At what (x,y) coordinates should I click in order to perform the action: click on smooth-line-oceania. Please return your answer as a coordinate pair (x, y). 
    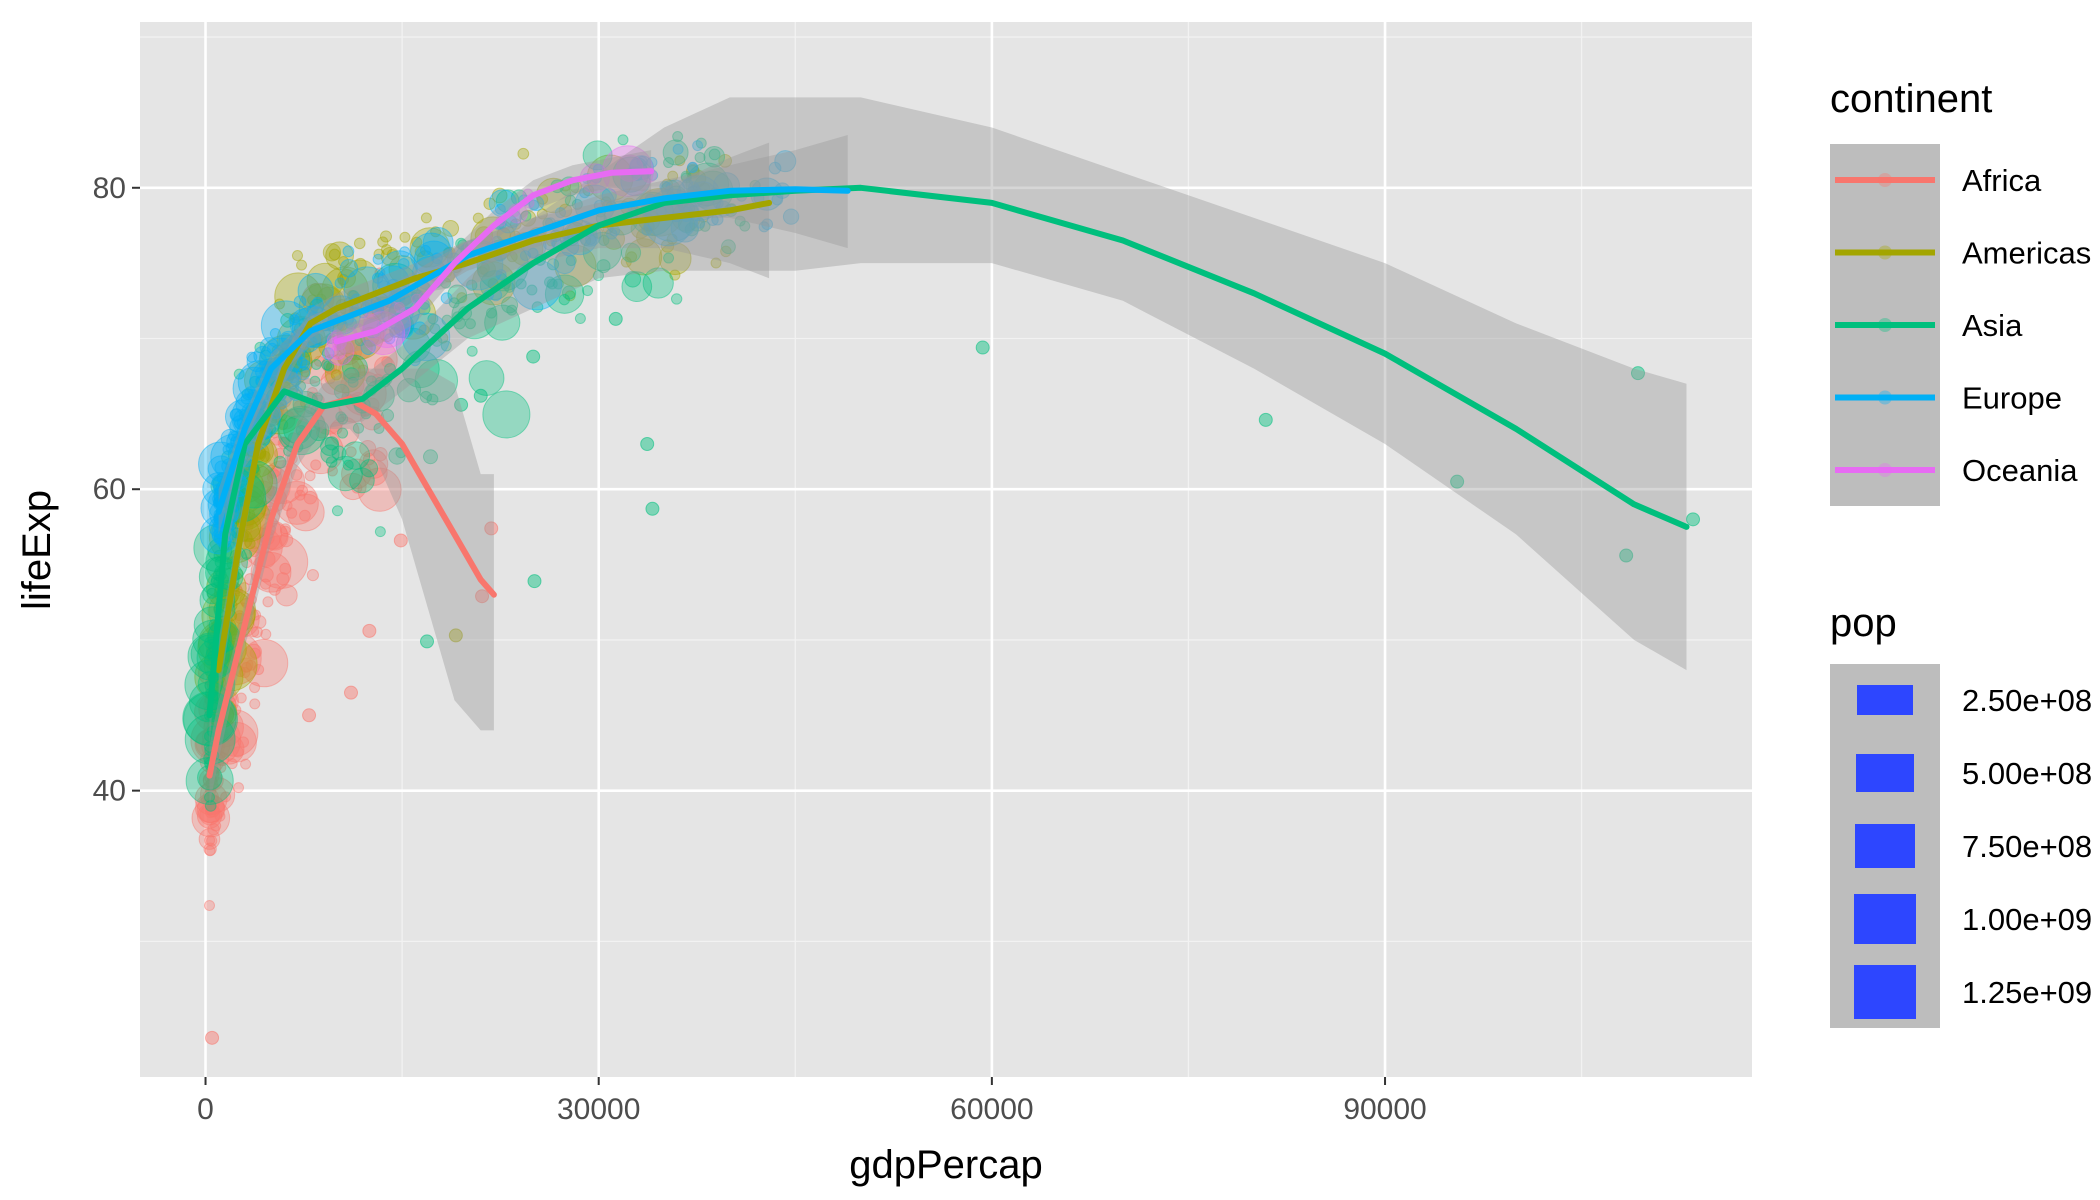
    Looking at the image, I should click on (494, 256).